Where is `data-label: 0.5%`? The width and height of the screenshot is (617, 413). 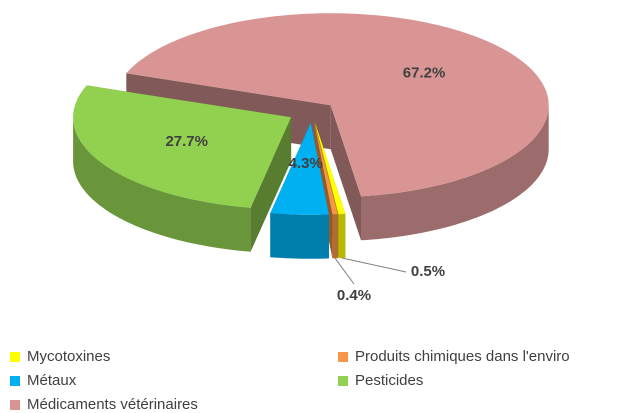
data-label: 0.5% is located at coordinates (428, 271).